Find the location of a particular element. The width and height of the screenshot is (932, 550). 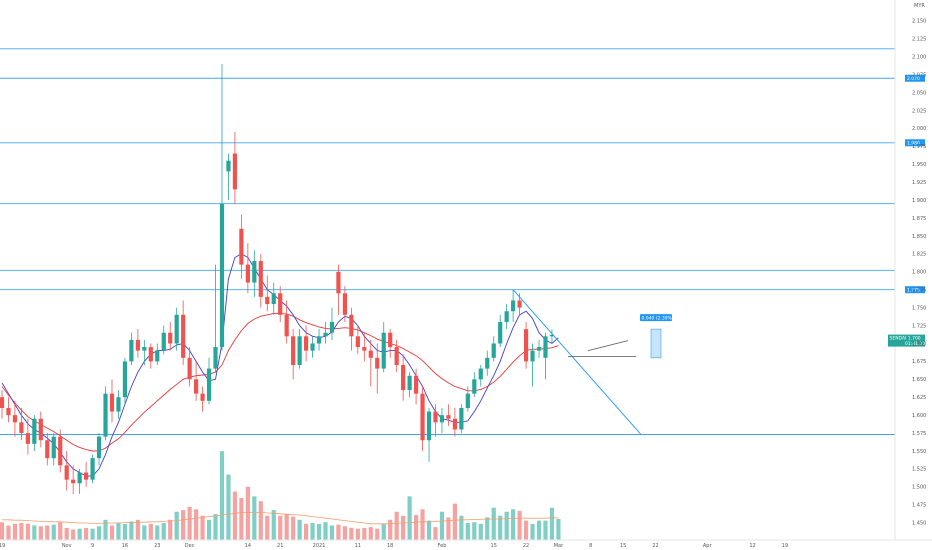

volume-ma-line is located at coordinates (280, 518).